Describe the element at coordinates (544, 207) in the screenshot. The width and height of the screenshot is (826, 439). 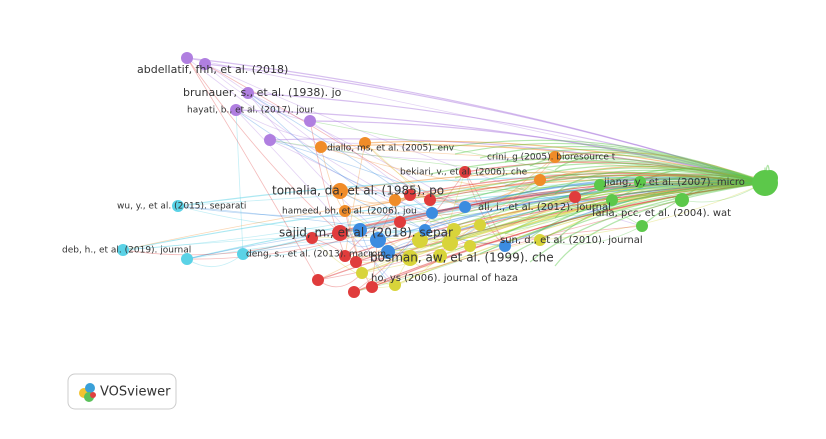
I see `node-label: ali, i., et al. (2012). journal` at that location.